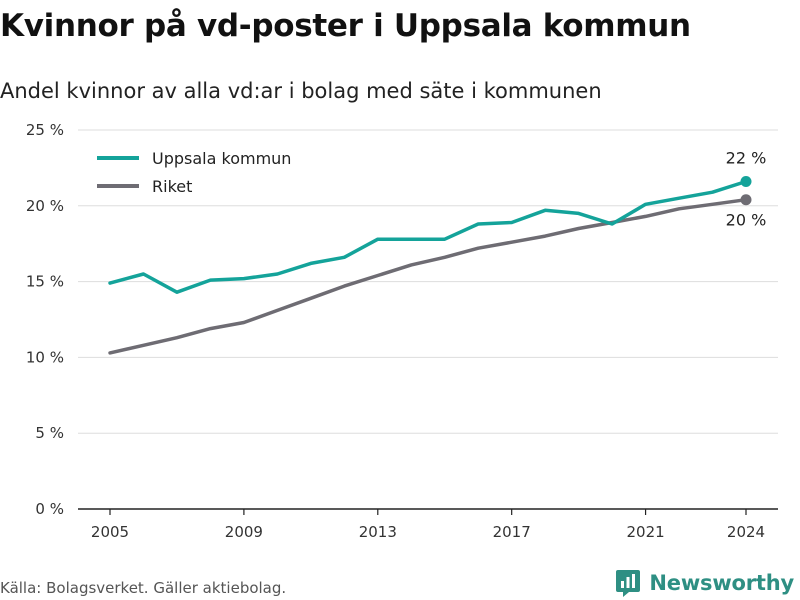 The height and width of the screenshot is (600, 800). What do you see at coordinates (244, 532) in the screenshot?
I see `x-tick-label: 2009` at bounding box center [244, 532].